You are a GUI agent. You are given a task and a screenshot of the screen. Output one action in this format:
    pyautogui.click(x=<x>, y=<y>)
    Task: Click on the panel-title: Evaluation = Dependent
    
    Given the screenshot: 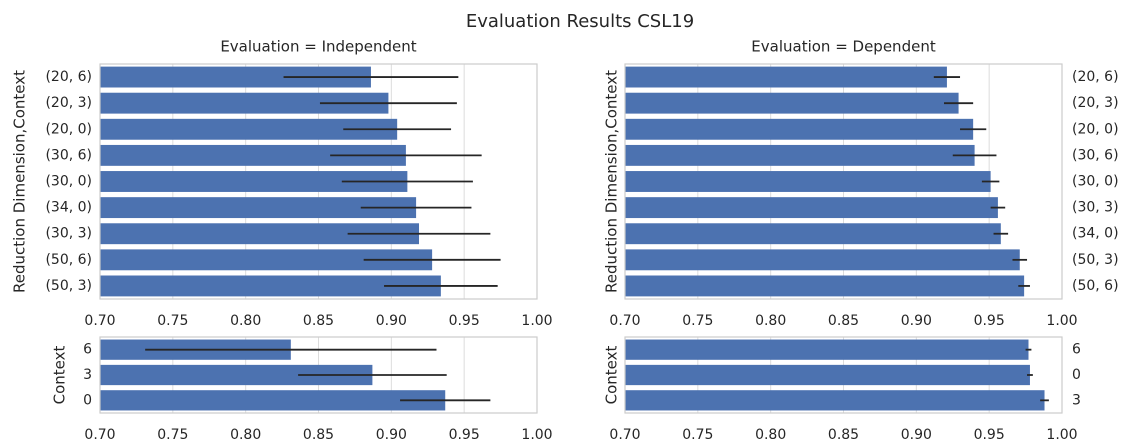 What is the action you would take?
    pyautogui.click(x=843, y=47)
    